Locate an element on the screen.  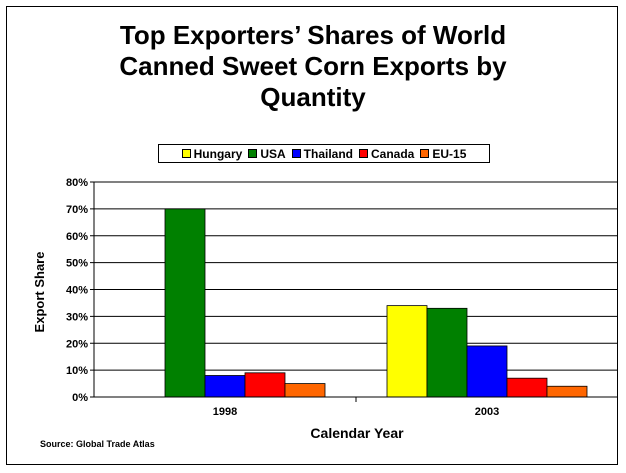
title-line-2: Canned Sweet Corn Exports by is located at coordinates (313, 66).